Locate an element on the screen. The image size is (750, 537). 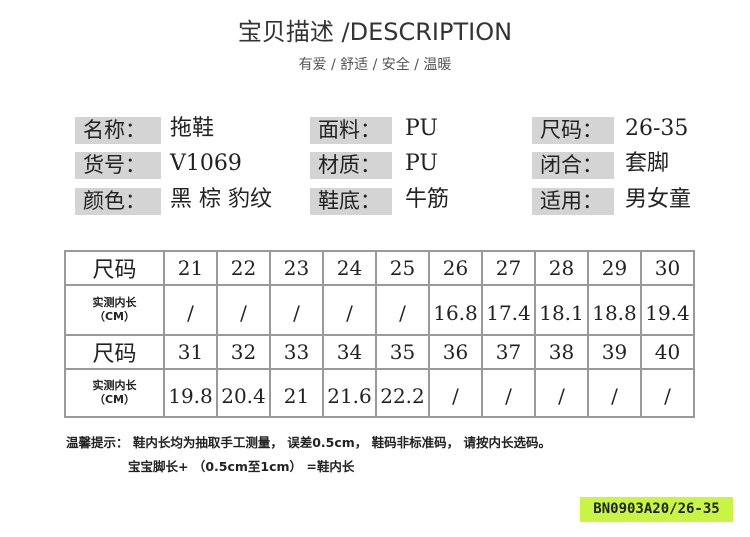
length-cell: 19.4 is located at coordinates (667, 310).